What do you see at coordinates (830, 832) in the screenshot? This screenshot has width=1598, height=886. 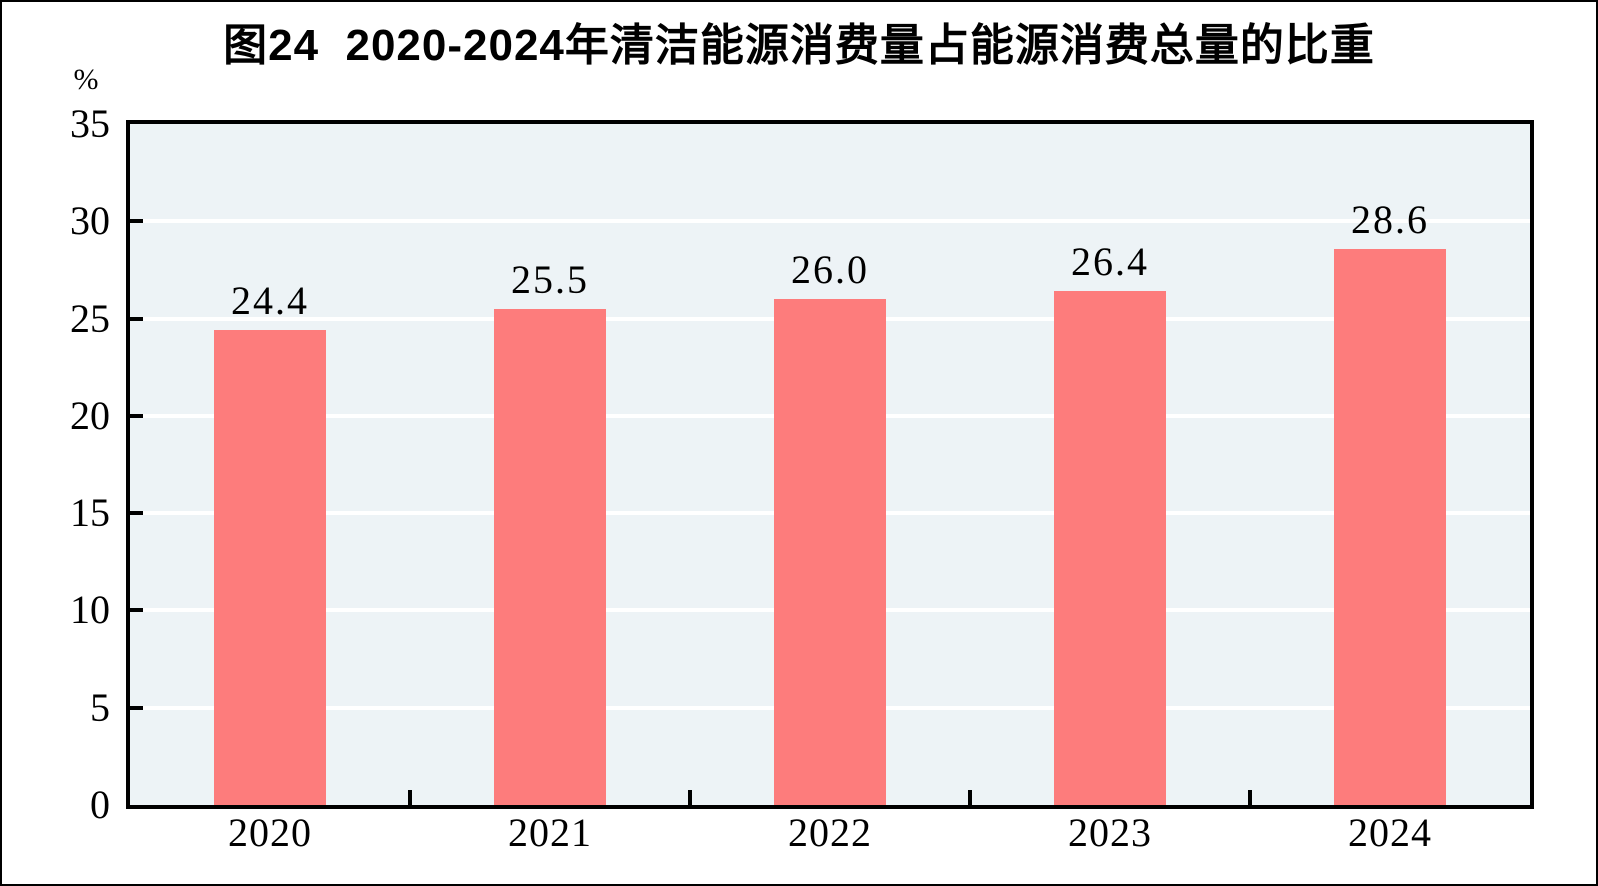 I see `x-axis-category-label: 2022` at bounding box center [830, 832].